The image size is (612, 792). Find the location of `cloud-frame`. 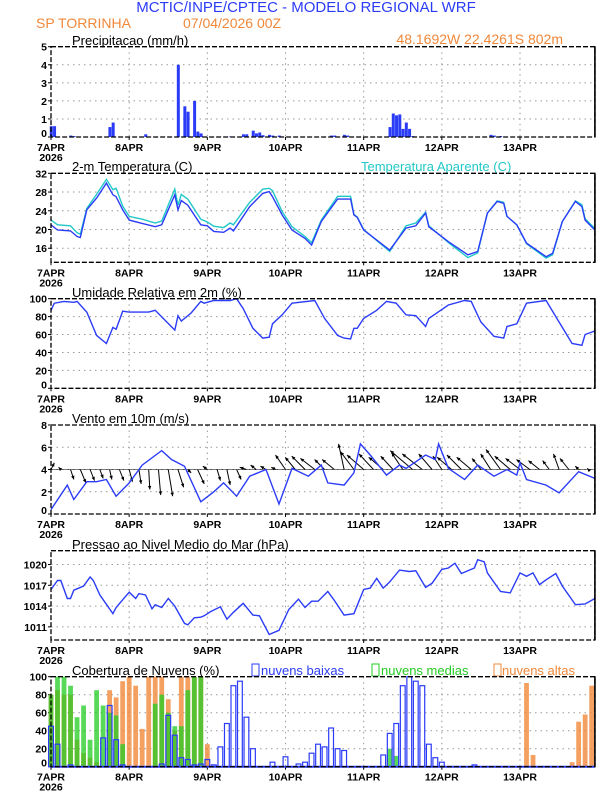

cloud-frame is located at coordinates (323, 722).